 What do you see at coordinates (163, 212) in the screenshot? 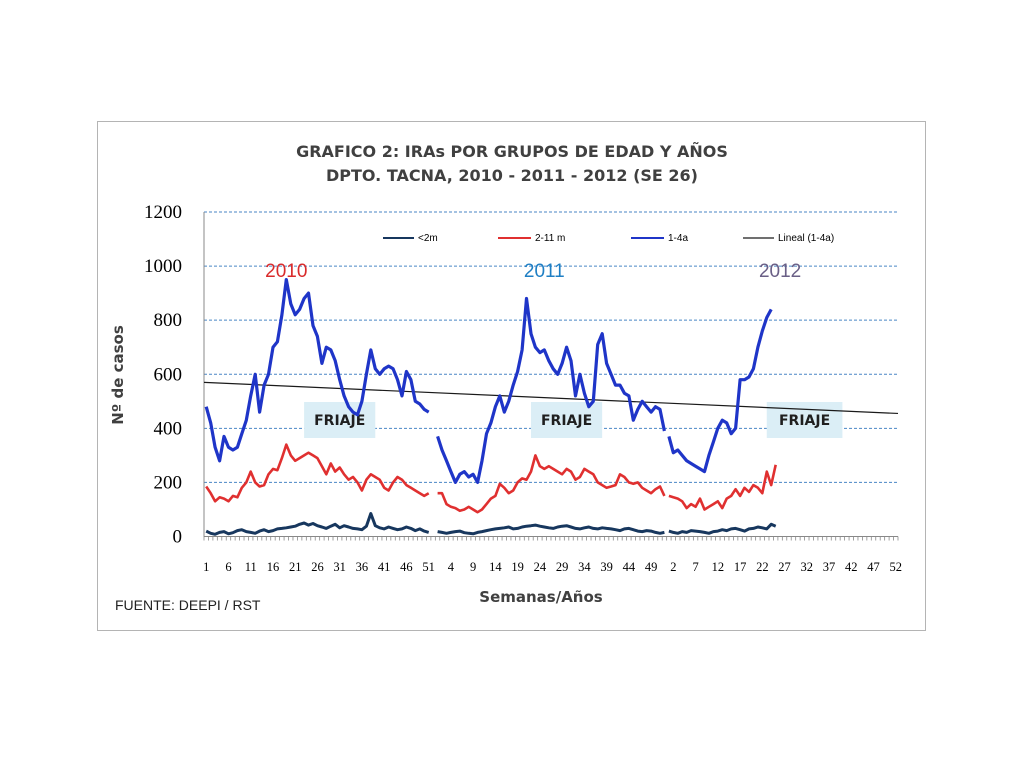
I see `y-tick-1200: 1200` at bounding box center [163, 212].